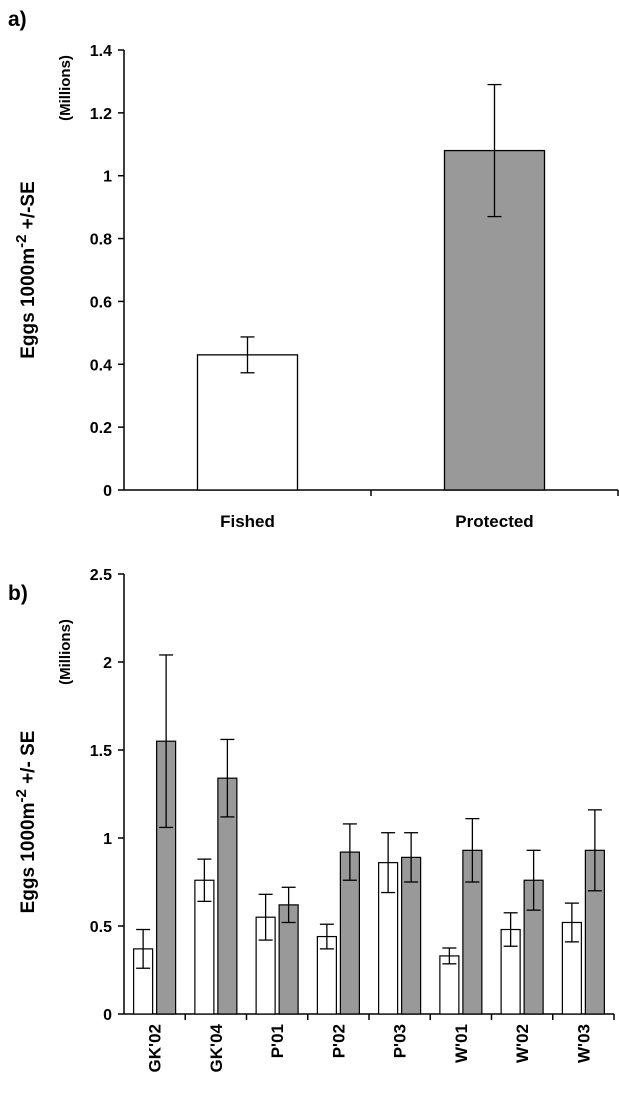 The image size is (619, 1098). Describe the element at coordinates (101, 428) in the screenshot. I see `panel-a-y-tick-label: 0.2` at that location.